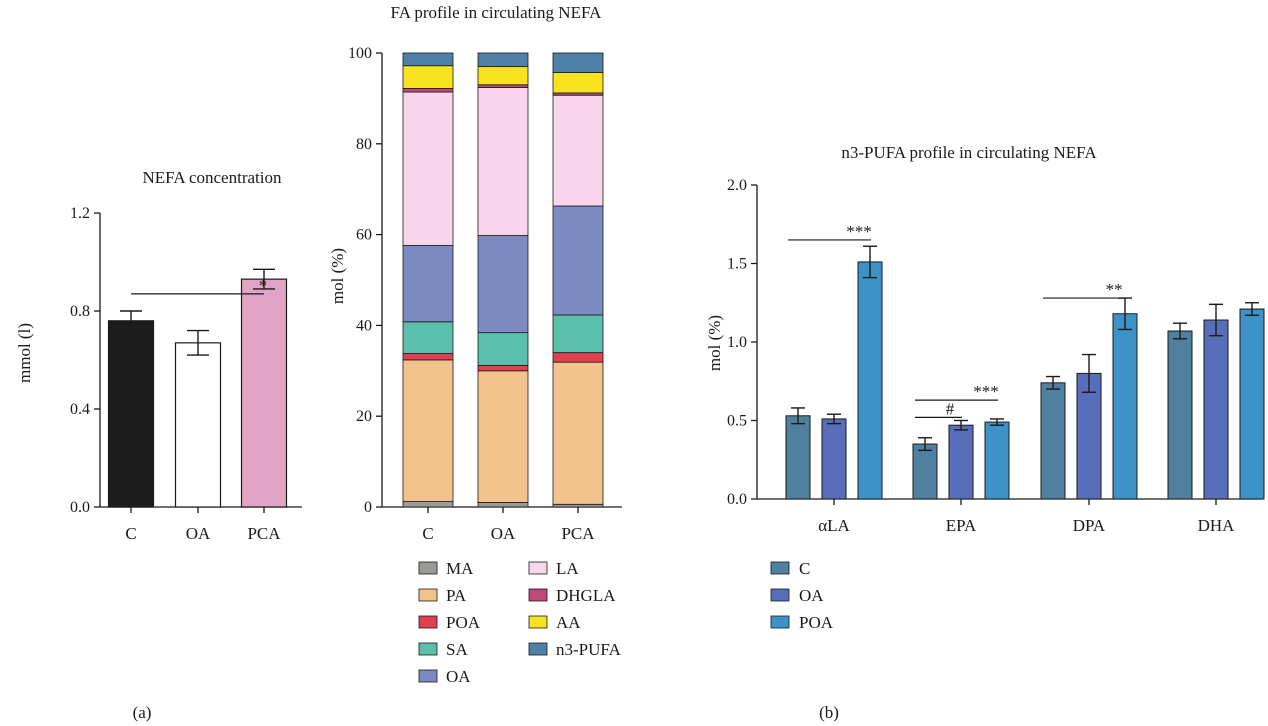 The height and width of the screenshot is (726, 1268). I want to click on n3-bars, so click(1025, 372).